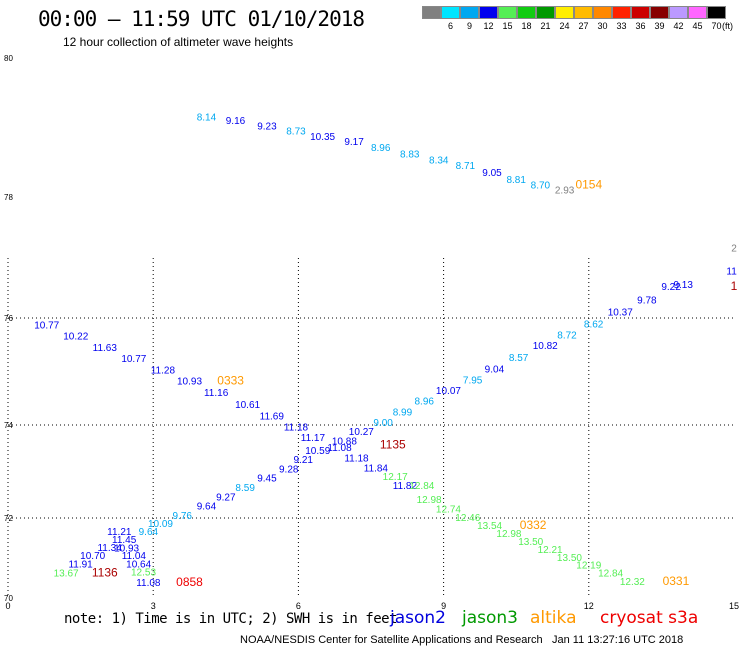  I want to click on wave-height-value: 12.46, so click(467, 518).